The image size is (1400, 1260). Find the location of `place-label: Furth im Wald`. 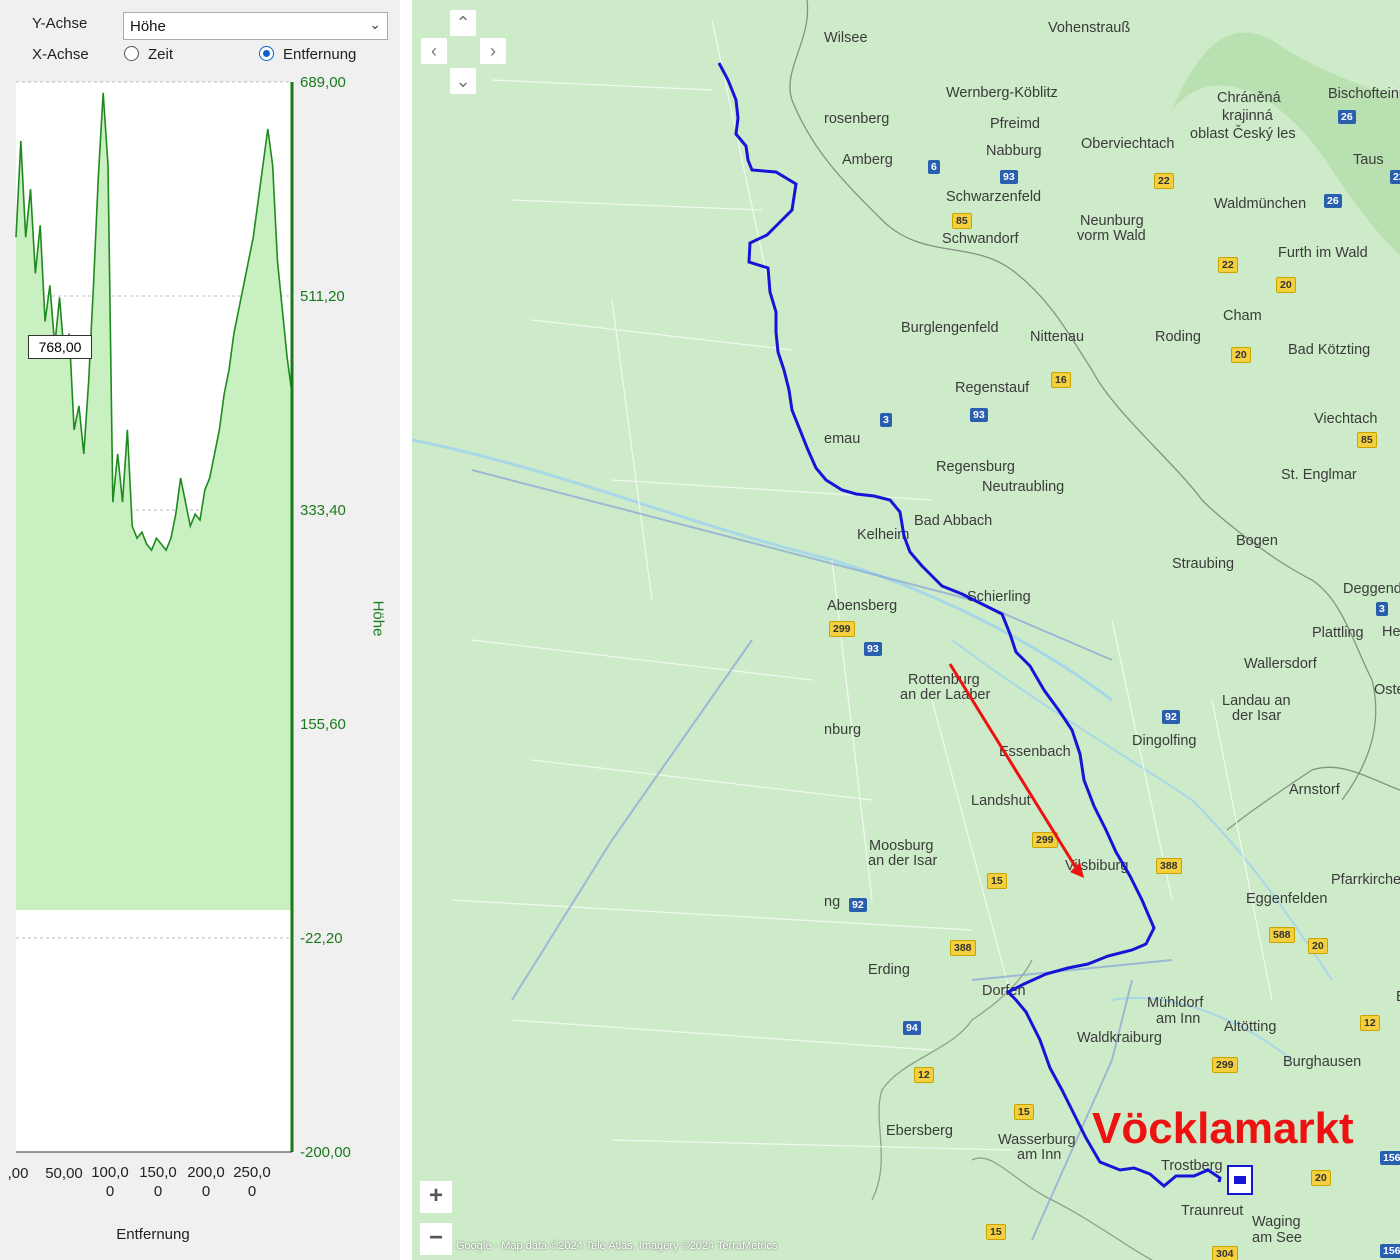

place-label: Furth im Wald is located at coordinates (1323, 253).